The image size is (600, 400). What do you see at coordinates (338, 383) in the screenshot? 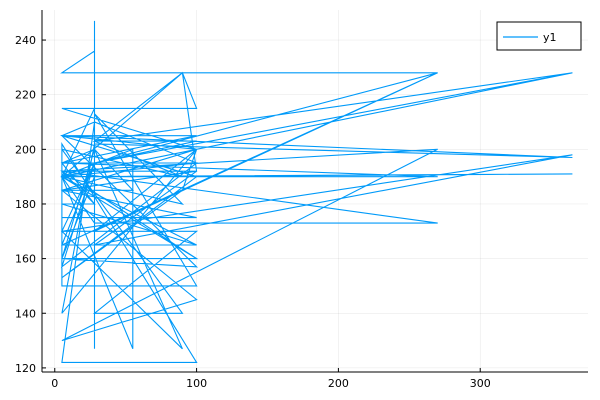
I see `x-tick-label: 200` at bounding box center [338, 383].